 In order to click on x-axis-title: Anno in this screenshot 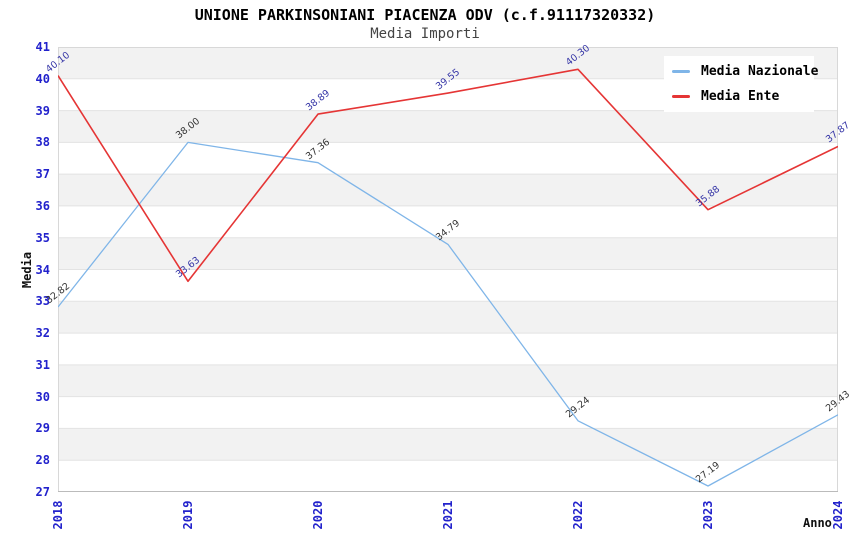, I will do `click(817, 523)`.